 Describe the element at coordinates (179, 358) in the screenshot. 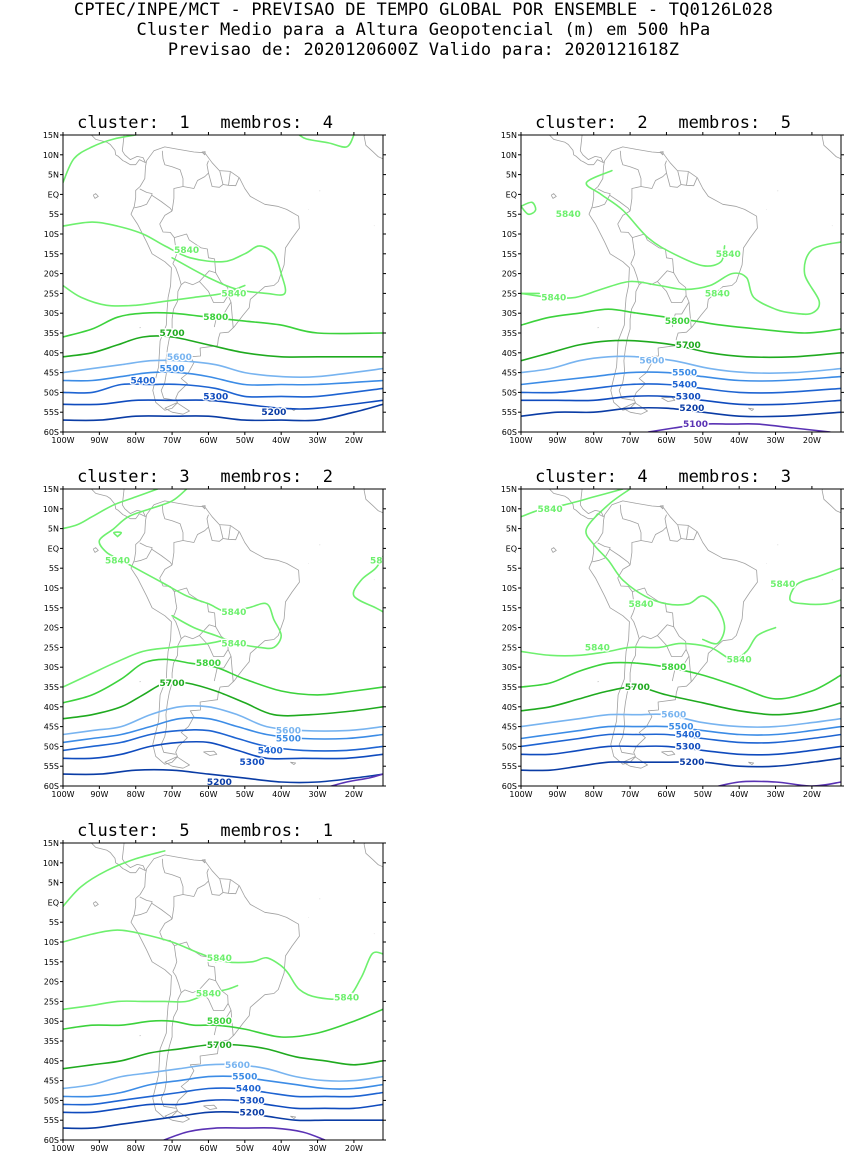

I see `contour-label: 5600` at that location.